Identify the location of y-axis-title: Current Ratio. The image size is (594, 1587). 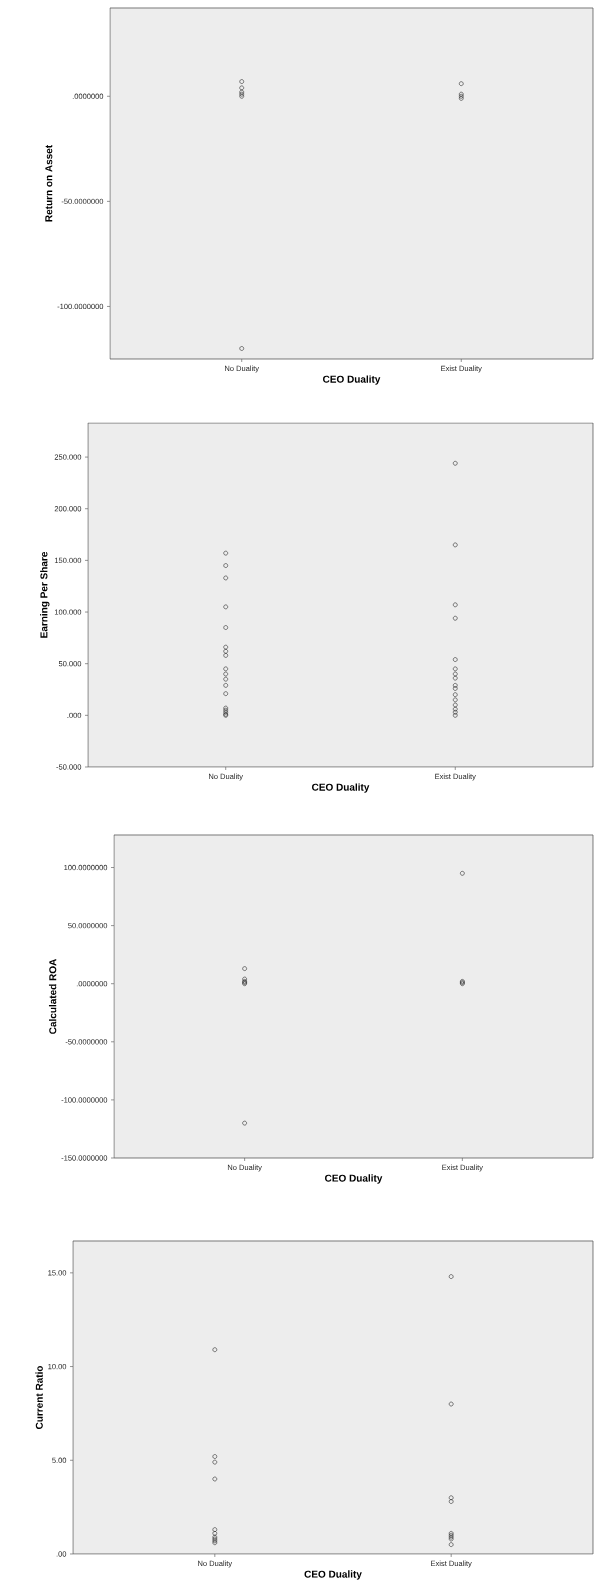
(39, 1397).